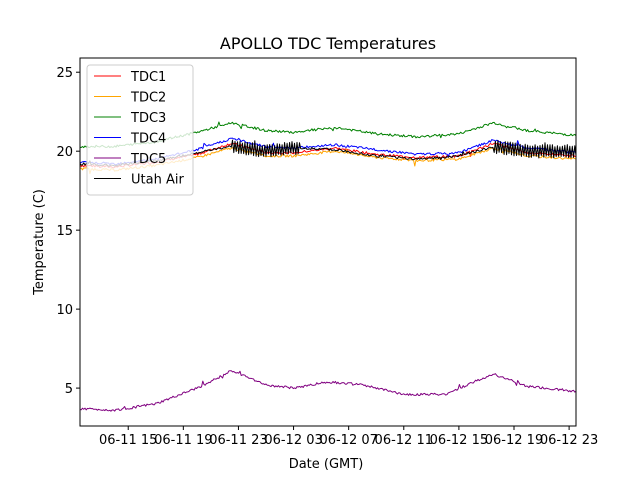  Describe the element at coordinates (148, 98) in the screenshot. I see `legend-label: TDC2` at that location.